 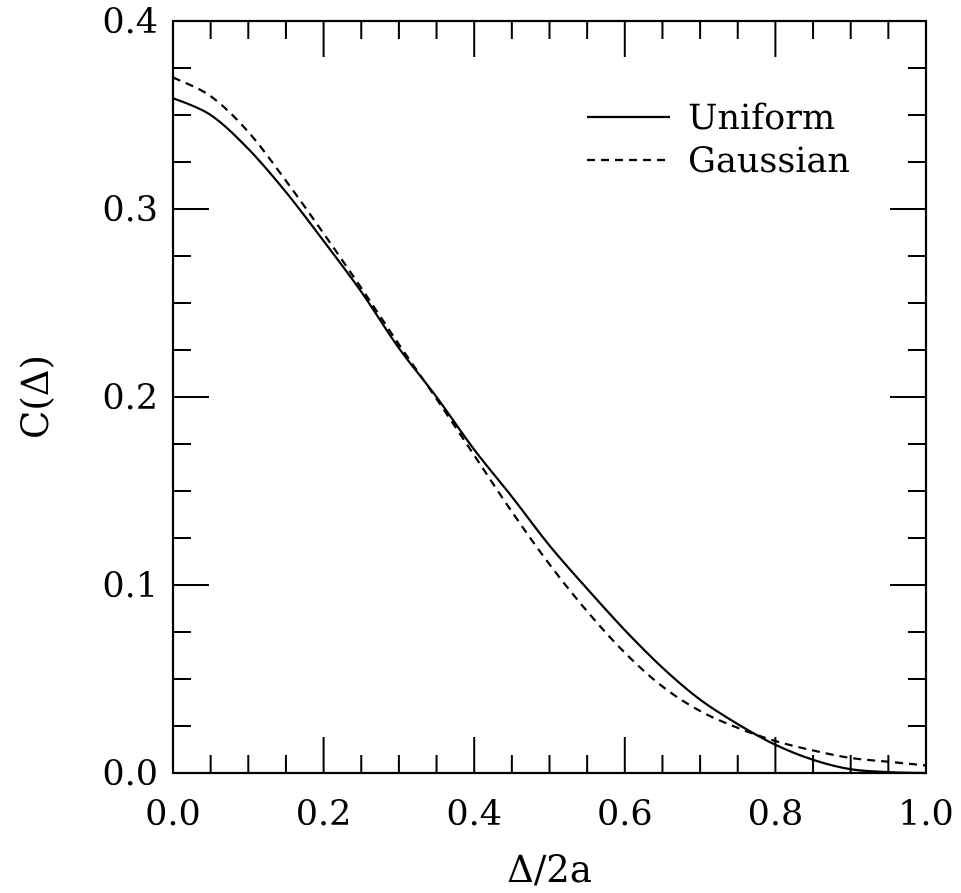 I want to click on legend-label-gaussian: Gaussian, so click(x=769, y=161).